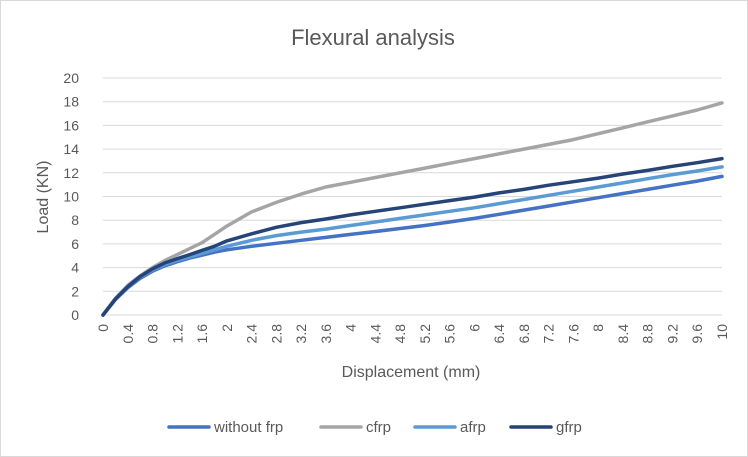 Image resolution: width=748 pixels, height=457 pixels. Describe the element at coordinates (411, 372) in the screenshot. I see `x-axis-title: Displacement (mm)` at that location.